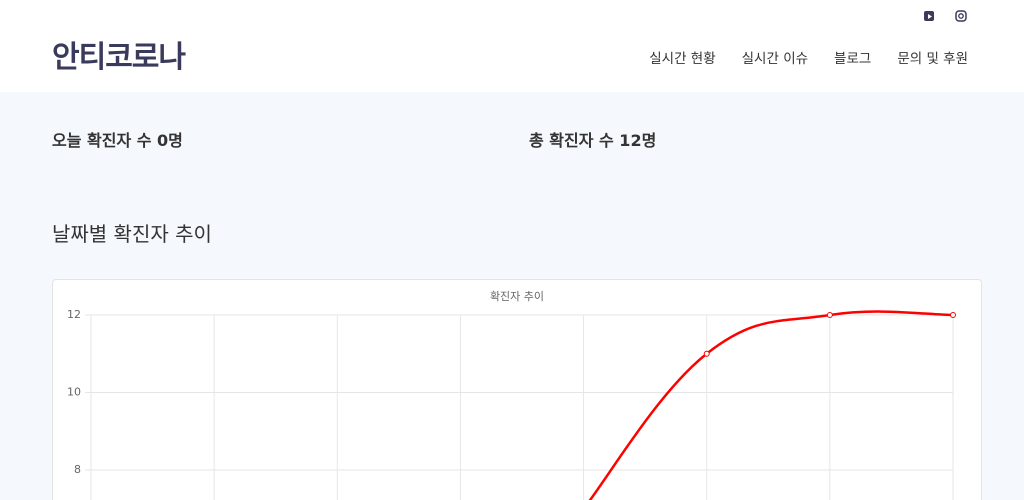 This screenshot has width=1024, height=500. What do you see at coordinates (77, 469) in the screenshot?
I see `y-tick-label: 8` at bounding box center [77, 469].